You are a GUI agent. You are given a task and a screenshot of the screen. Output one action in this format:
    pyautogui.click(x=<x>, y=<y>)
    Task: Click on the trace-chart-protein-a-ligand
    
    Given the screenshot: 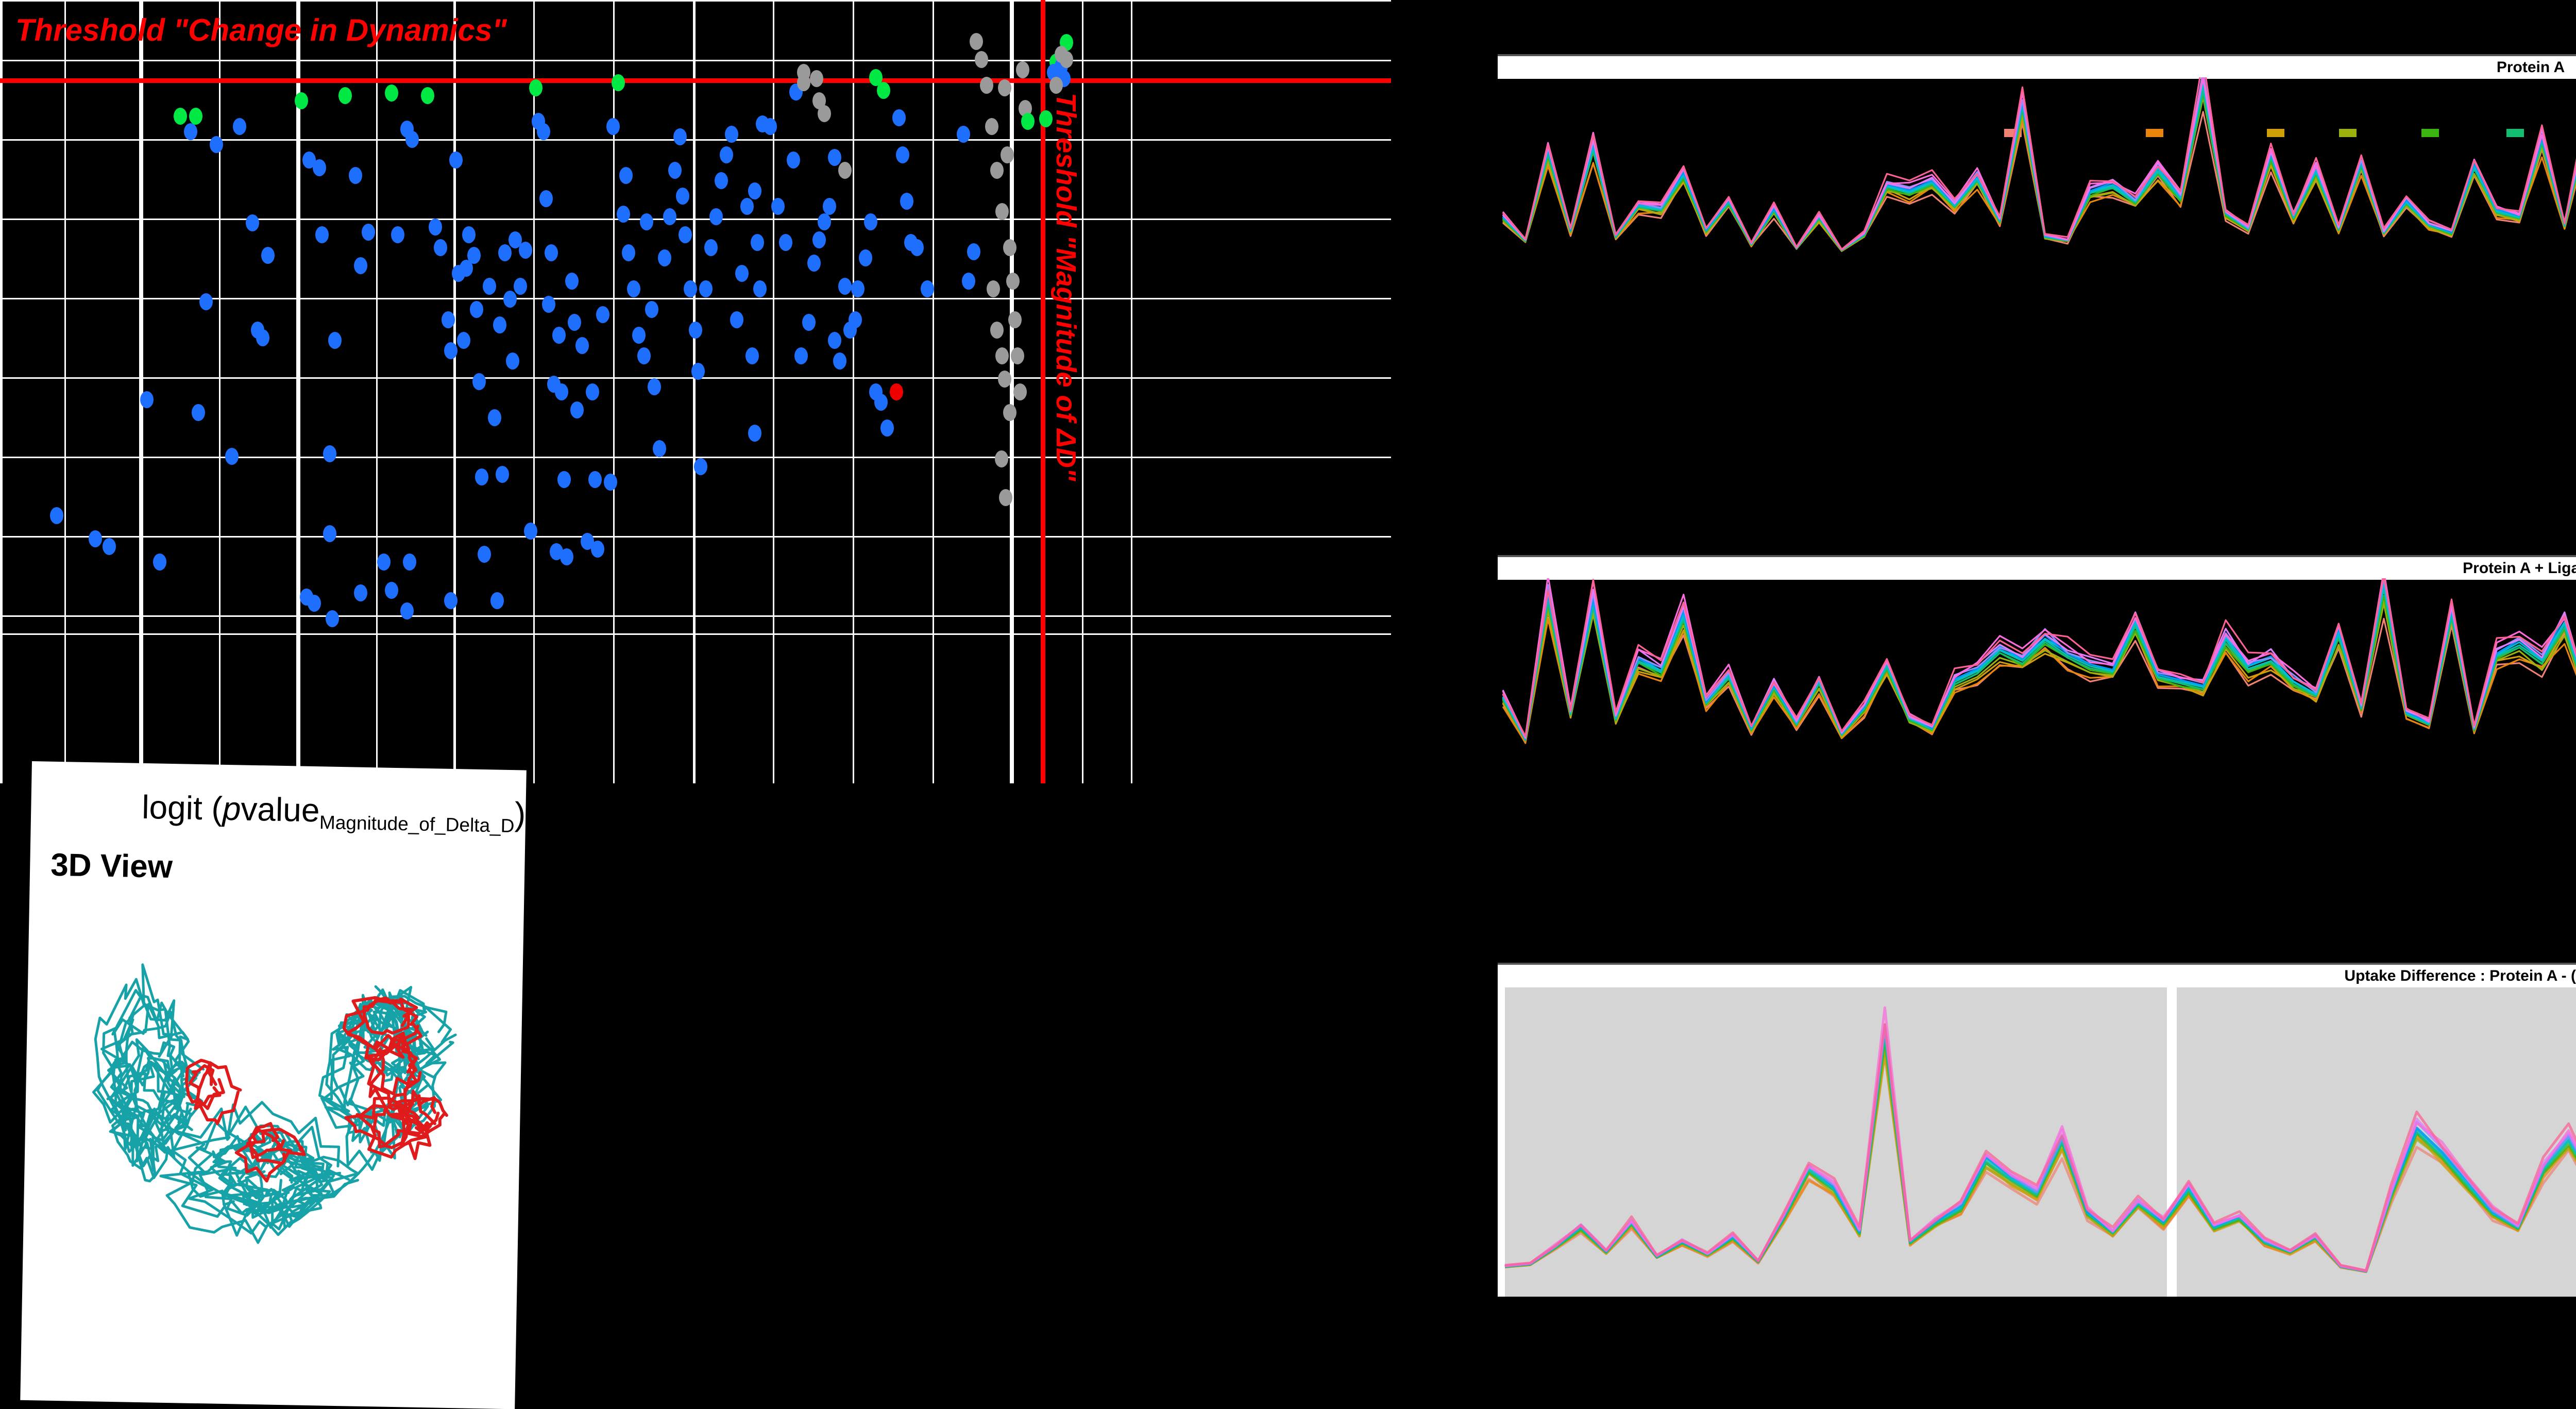 What is the action you would take?
    pyautogui.click(x=2037, y=671)
    